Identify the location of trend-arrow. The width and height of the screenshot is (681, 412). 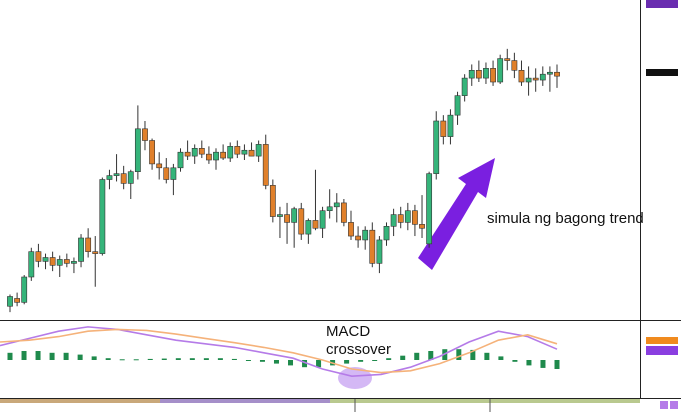
(456, 214).